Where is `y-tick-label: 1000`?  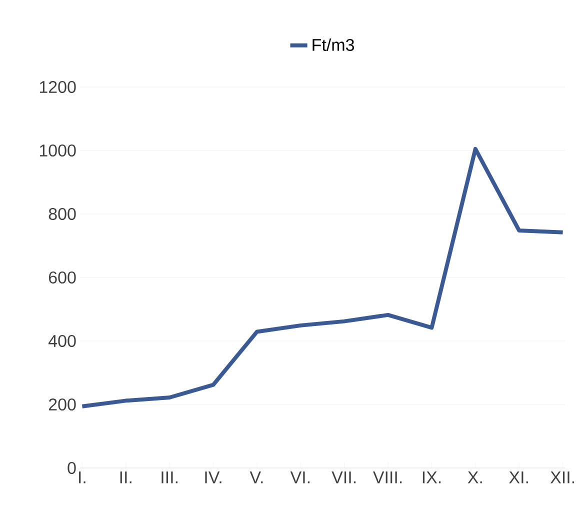 y-tick-label: 1000 is located at coordinates (58, 150).